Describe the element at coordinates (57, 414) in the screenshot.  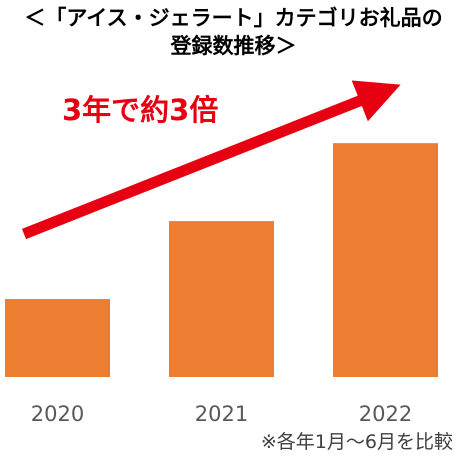
I see `x-tick-label-2020: 2020` at that location.